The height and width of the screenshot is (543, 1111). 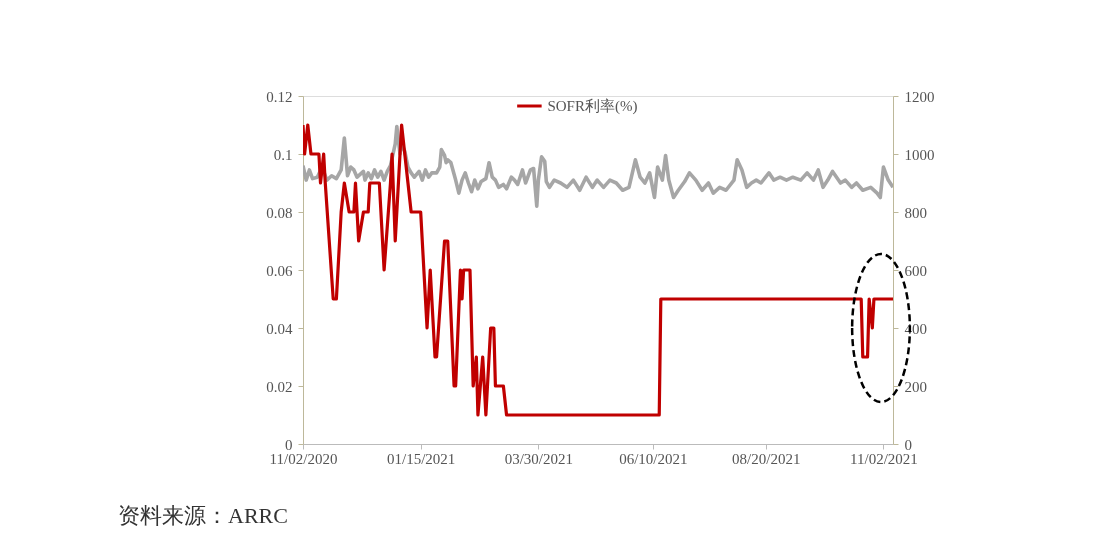 What do you see at coordinates (283, 154) in the screenshot?
I see `y-tick-label: 0.1` at bounding box center [283, 154].